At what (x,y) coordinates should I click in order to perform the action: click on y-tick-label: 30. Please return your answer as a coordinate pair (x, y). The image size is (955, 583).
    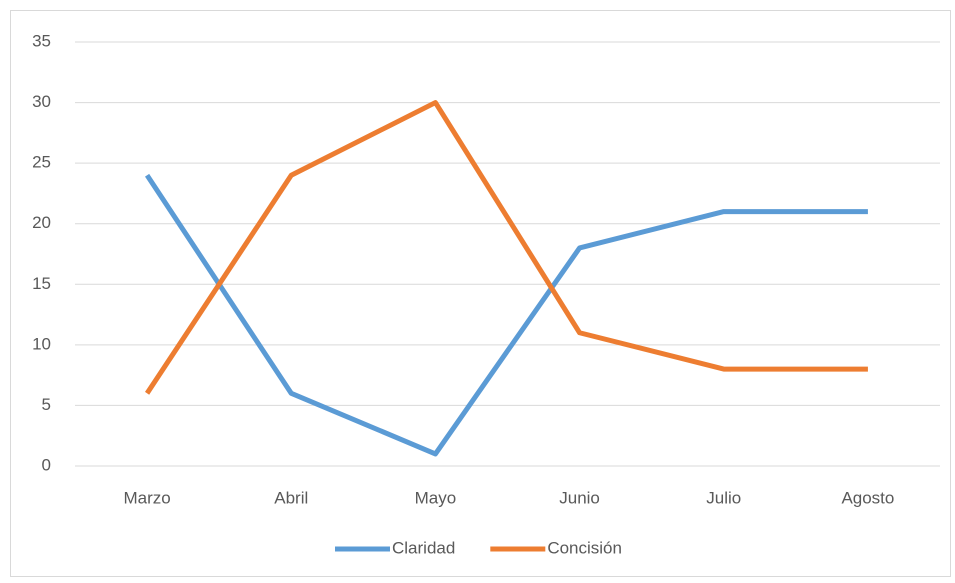
    Looking at the image, I should click on (41, 101).